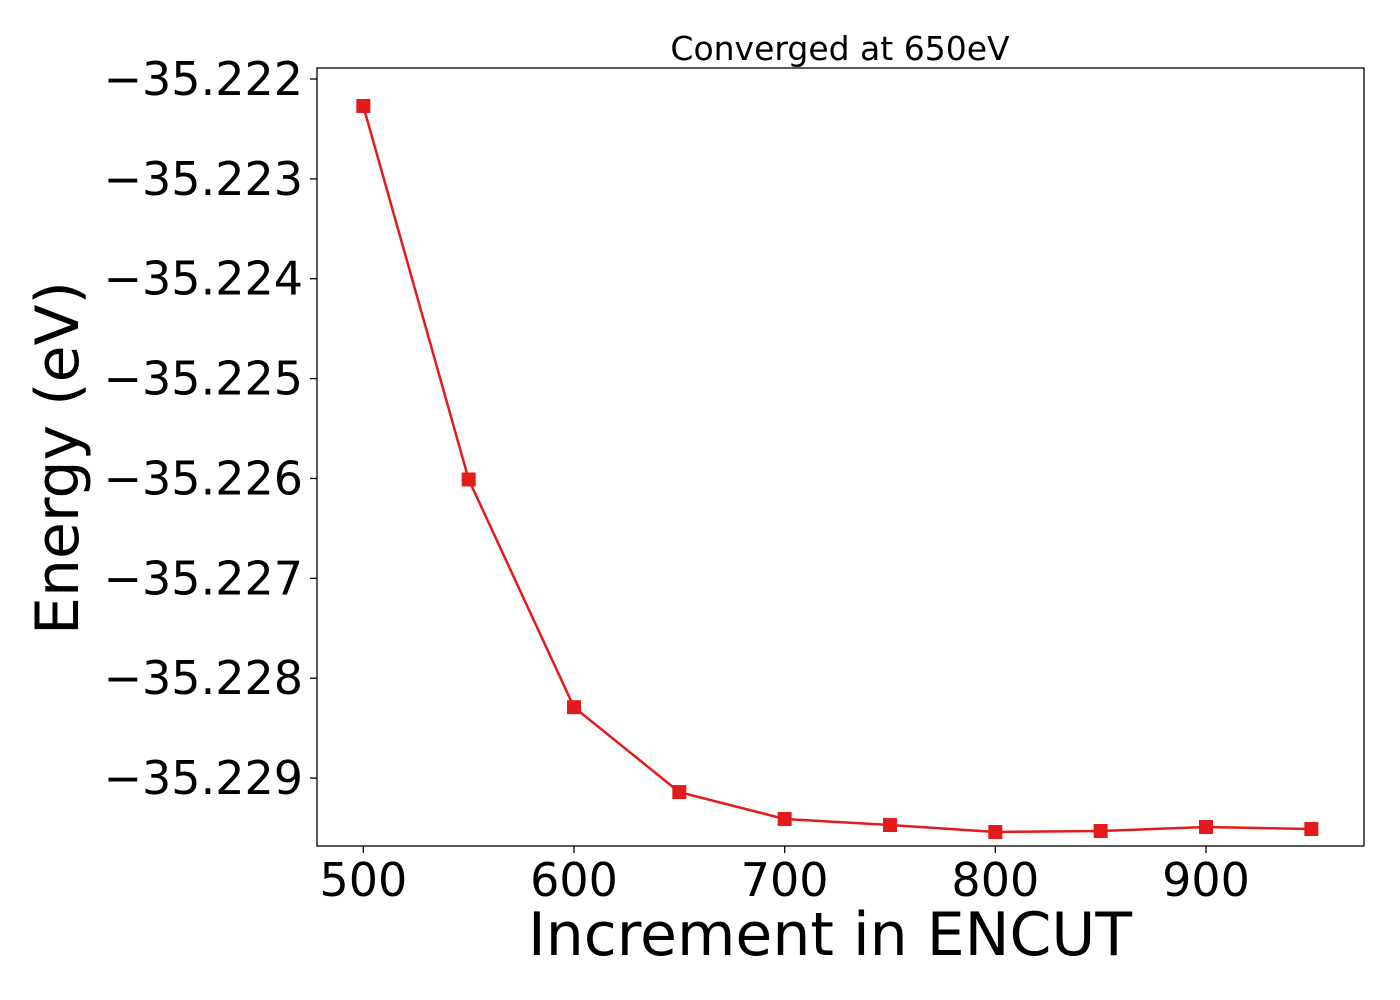 The image size is (1400, 1000). What do you see at coordinates (204, 179) in the screenshot?
I see `y-tick-label: −35.223` at bounding box center [204, 179].